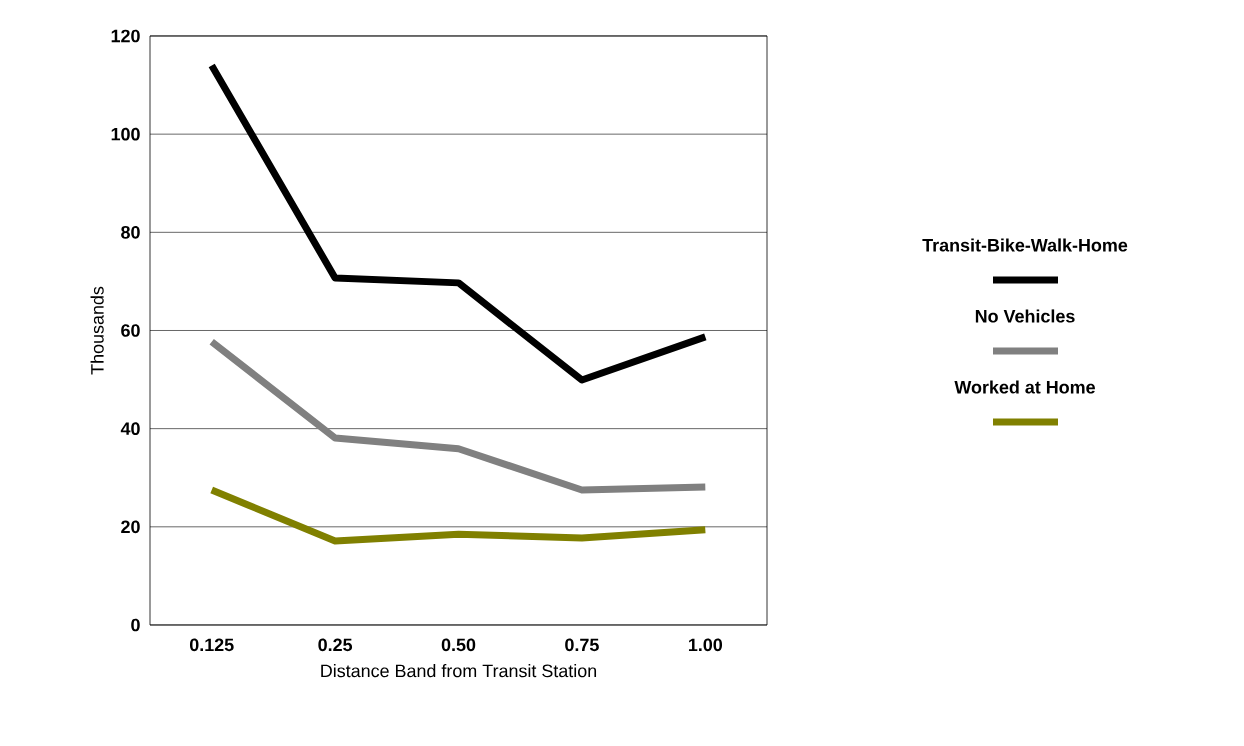 This screenshot has width=1244, height=746. What do you see at coordinates (582, 645) in the screenshot?
I see `x-tick-label: 0.75` at bounding box center [582, 645].